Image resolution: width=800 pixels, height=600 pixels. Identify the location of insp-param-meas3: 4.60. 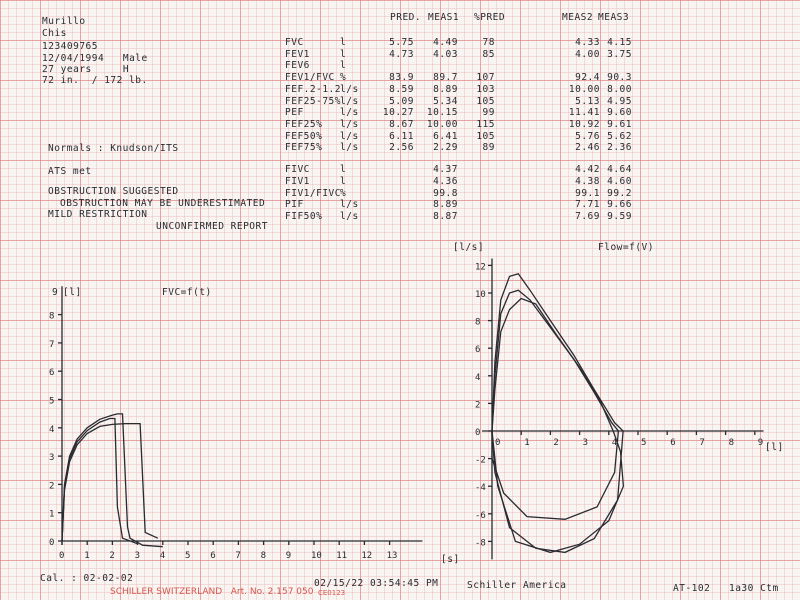
(619, 181).